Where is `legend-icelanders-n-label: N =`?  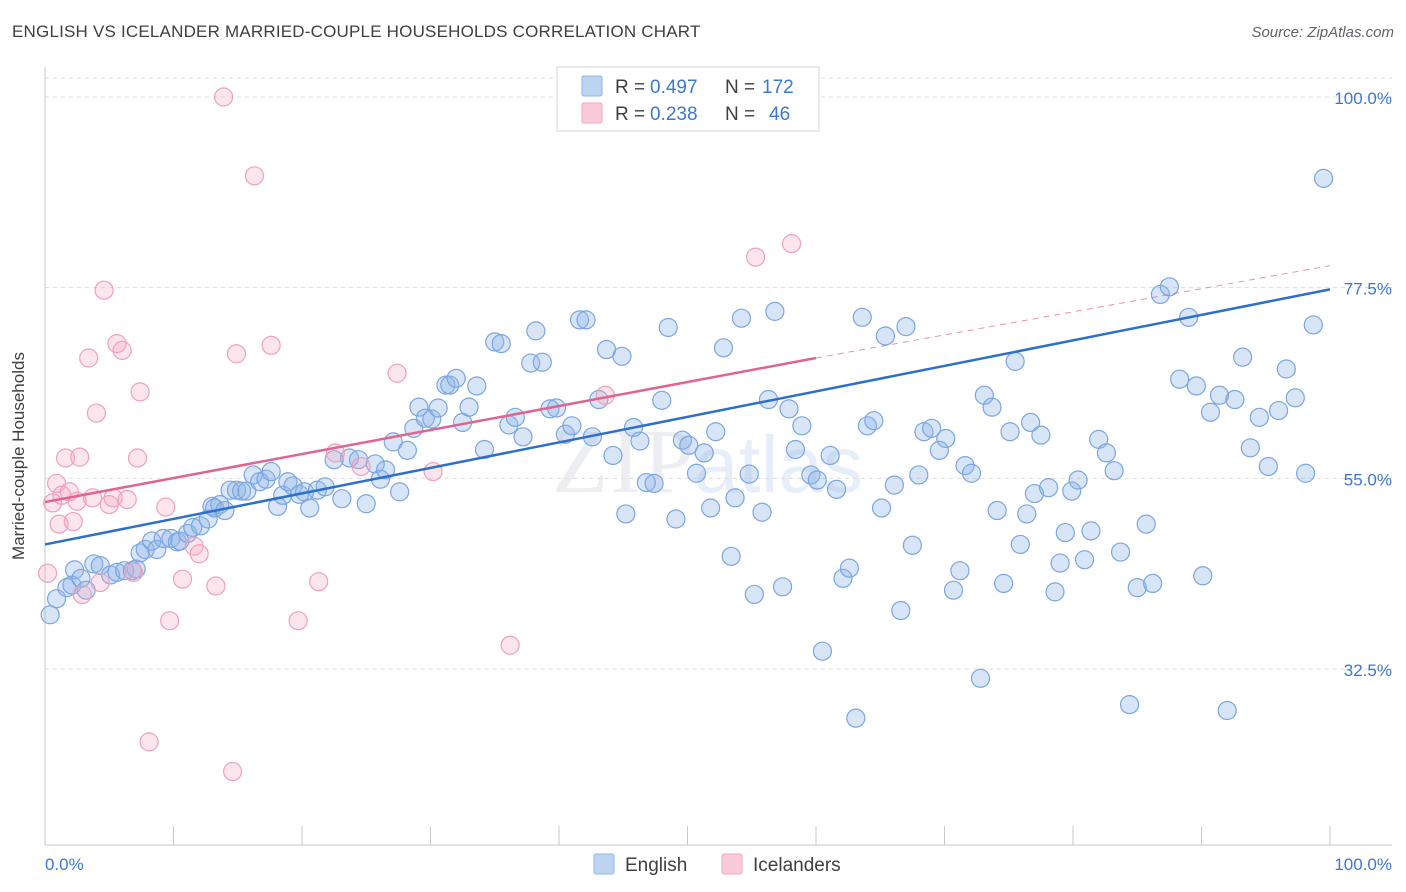
legend-icelanders-n-label: N = is located at coordinates (740, 114).